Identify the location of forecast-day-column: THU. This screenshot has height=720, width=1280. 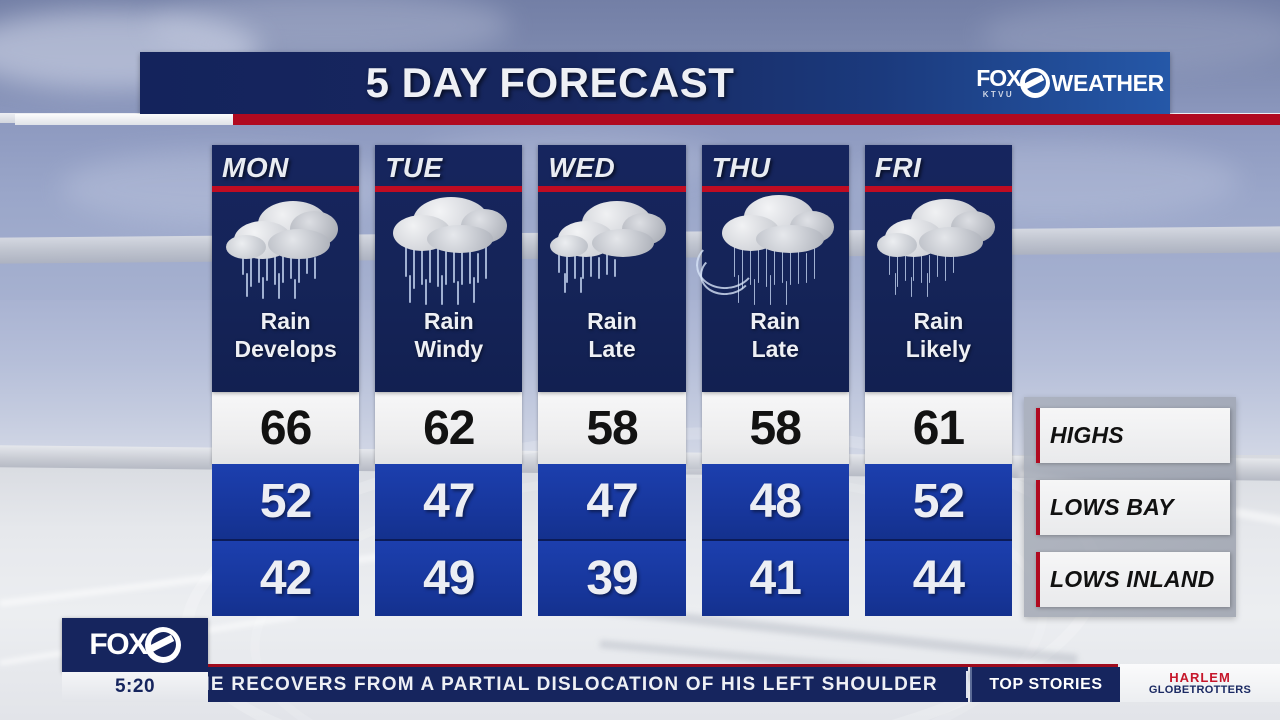
(771, 380).